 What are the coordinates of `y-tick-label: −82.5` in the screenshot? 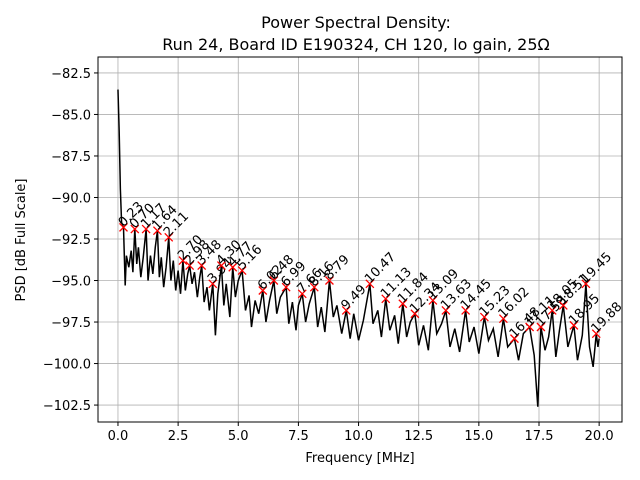 It's located at (71, 74).